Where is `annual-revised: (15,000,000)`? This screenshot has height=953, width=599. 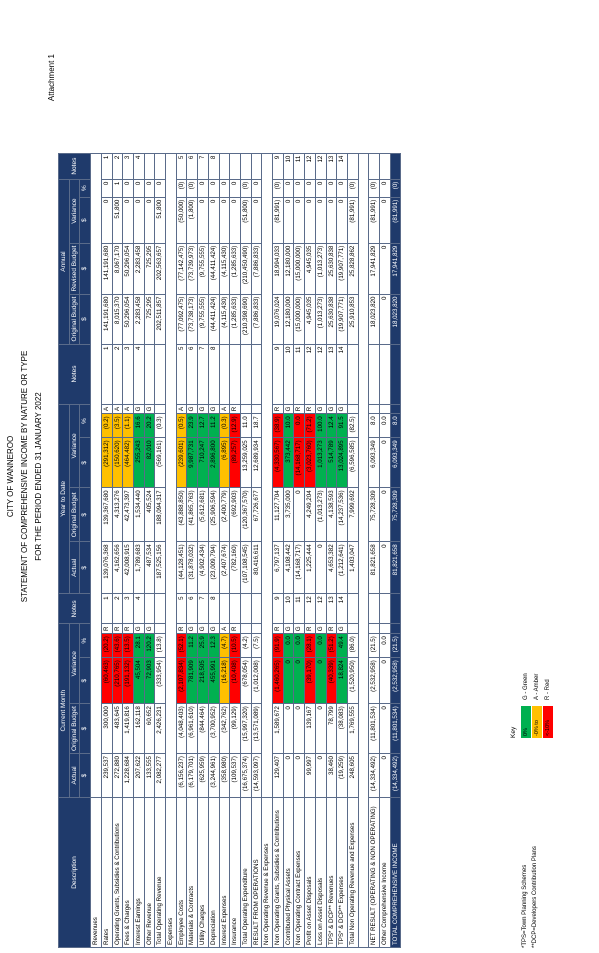 annual-revised: (15,000,000) is located at coordinates (299, 269).